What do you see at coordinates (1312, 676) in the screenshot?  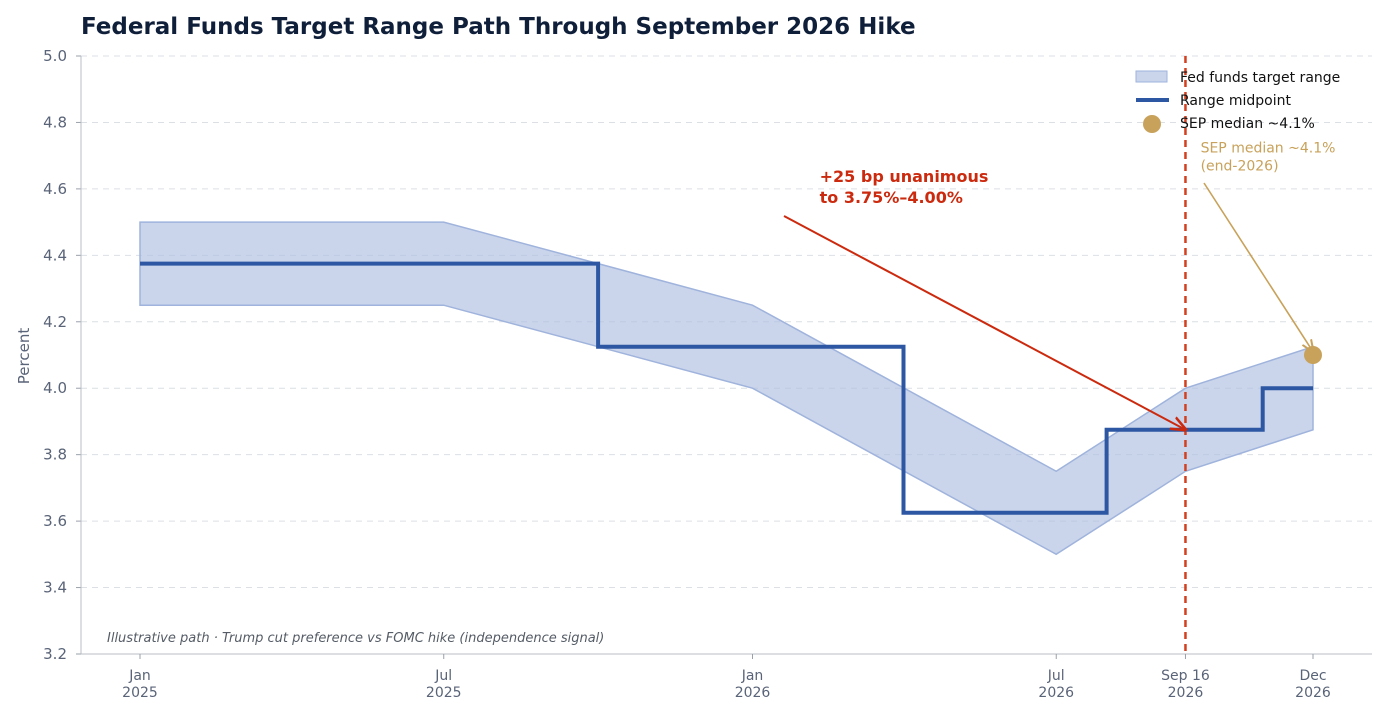 I see `x-tick-label: Dec` at bounding box center [1312, 676].